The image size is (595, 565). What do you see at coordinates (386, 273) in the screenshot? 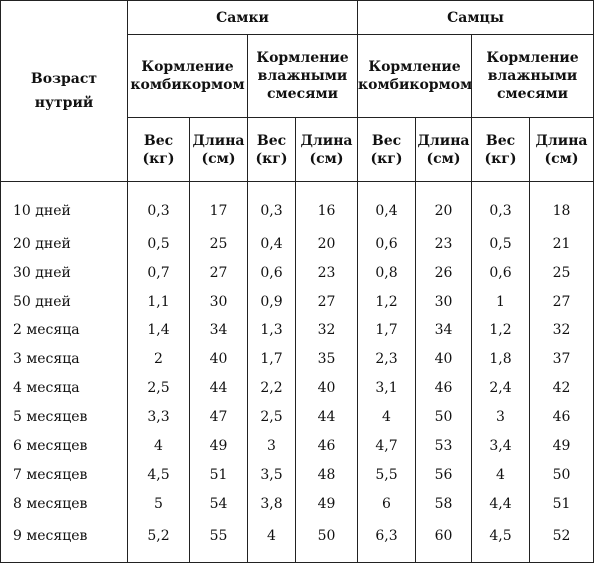
I see `weight-cell: 0,8` at bounding box center [386, 273].